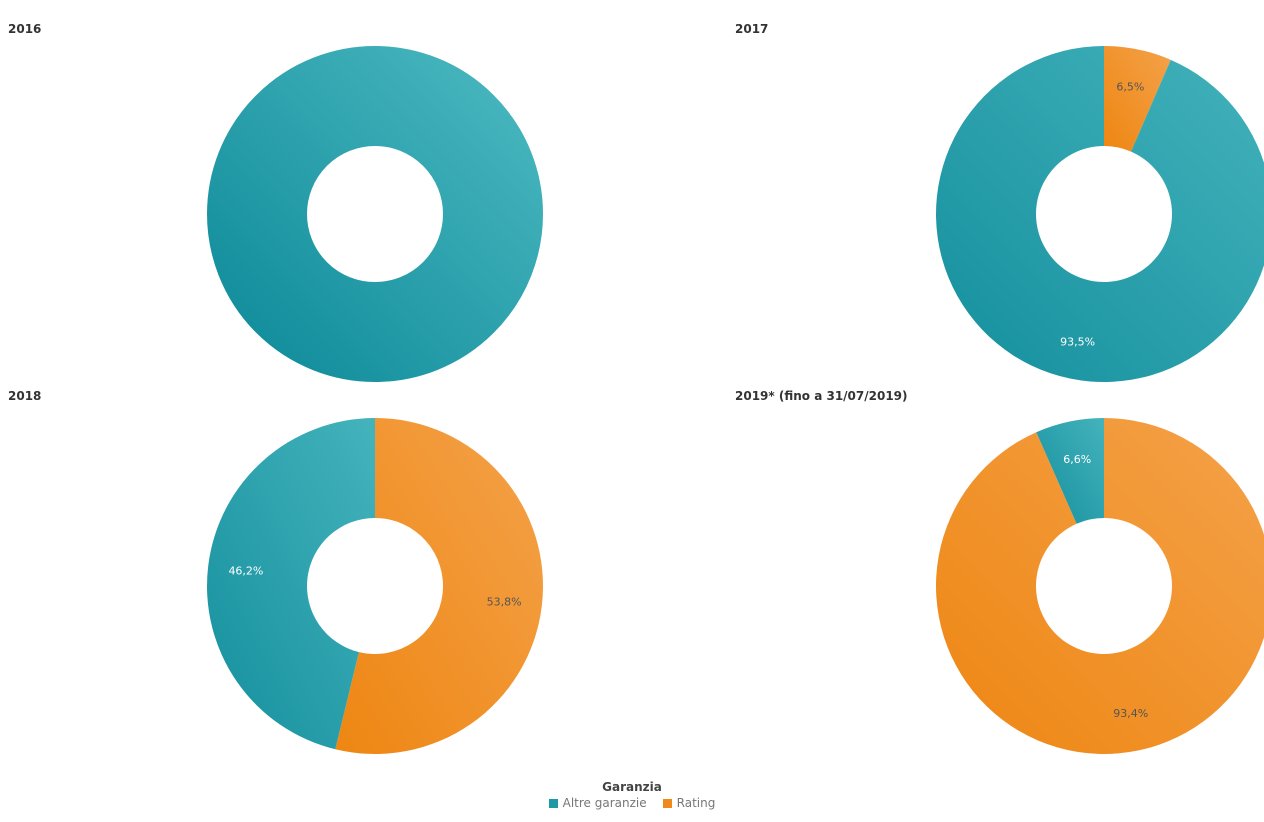 This screenshot has height=822, width=1264. Describe the element at coordinates (632, 787) in the screenshot. I see `legend-title: Garanzia` at that location.